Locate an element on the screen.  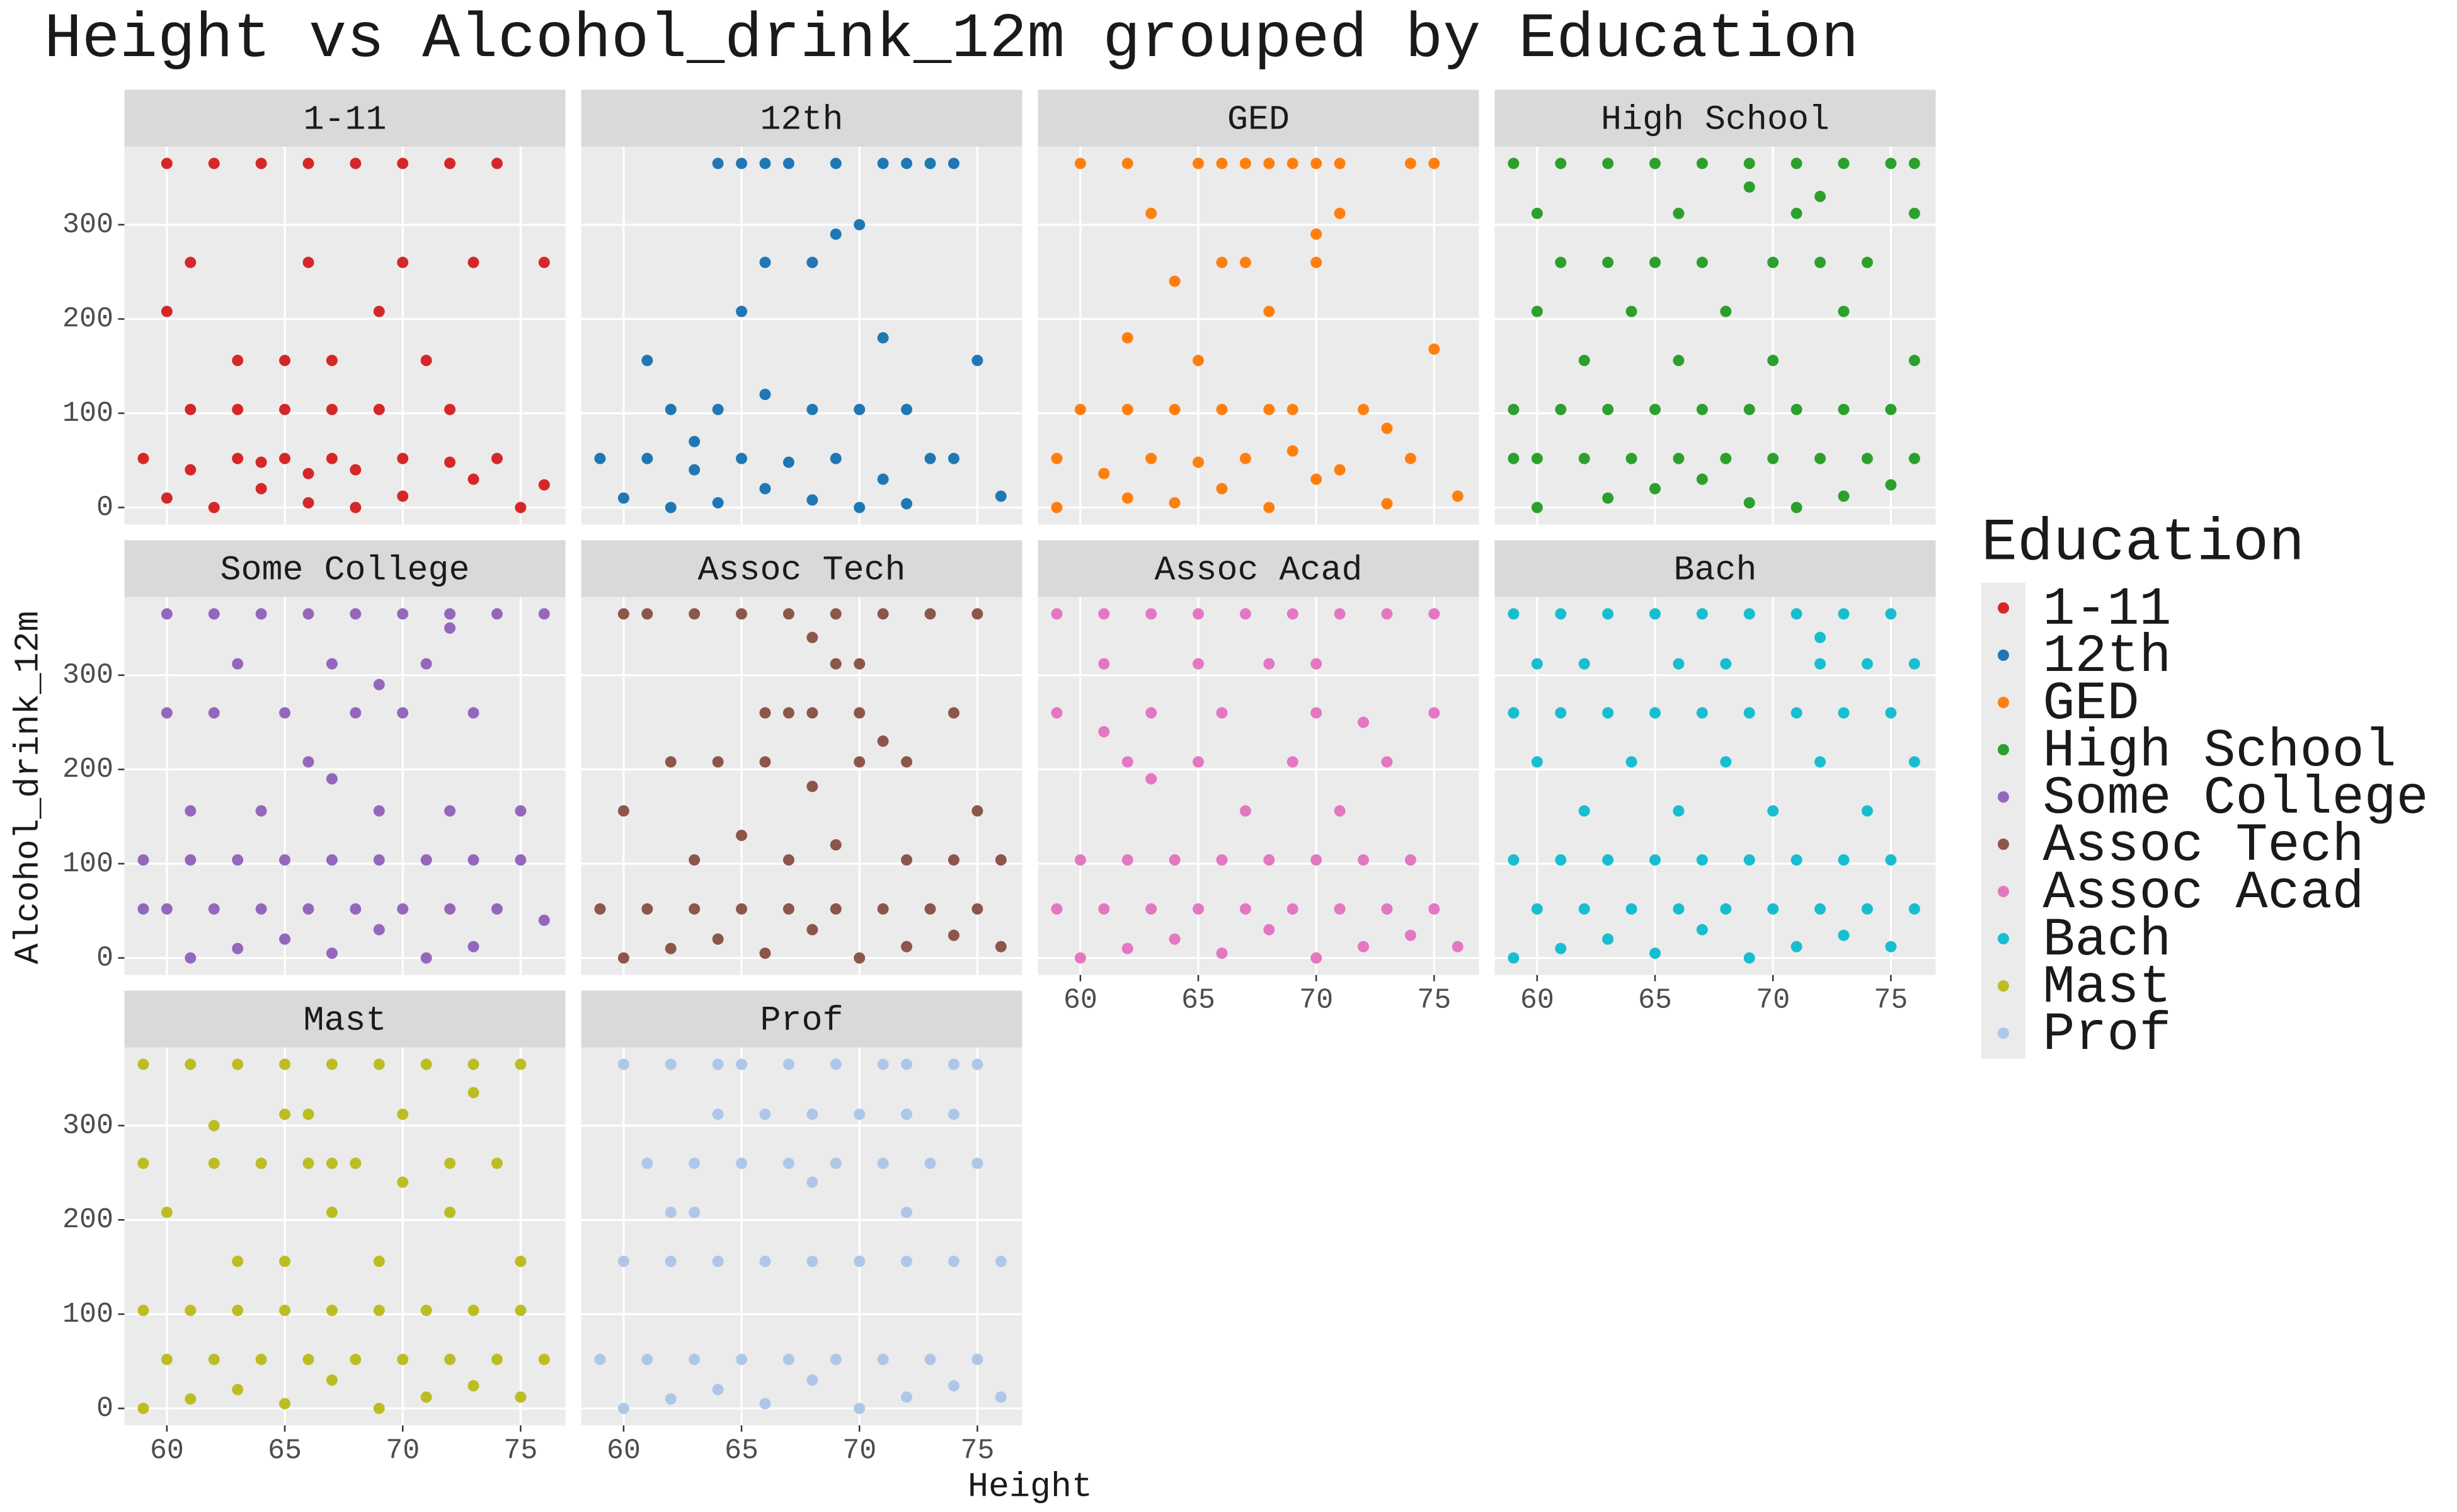
strip-label: Prof is located at coordinates (801, 1021).